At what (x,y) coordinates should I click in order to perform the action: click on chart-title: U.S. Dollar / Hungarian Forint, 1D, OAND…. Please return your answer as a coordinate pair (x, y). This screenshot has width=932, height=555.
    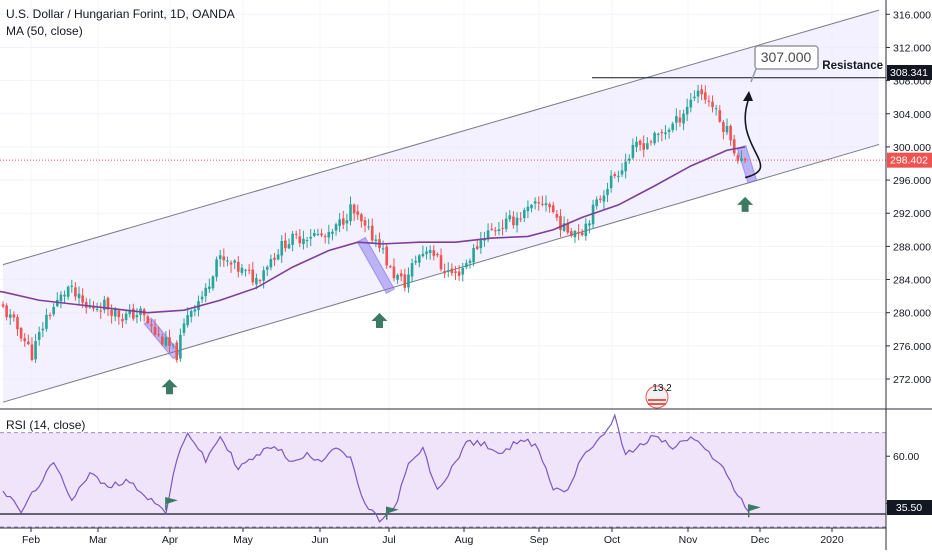
    Looking at the image, I should click on (120, 14).